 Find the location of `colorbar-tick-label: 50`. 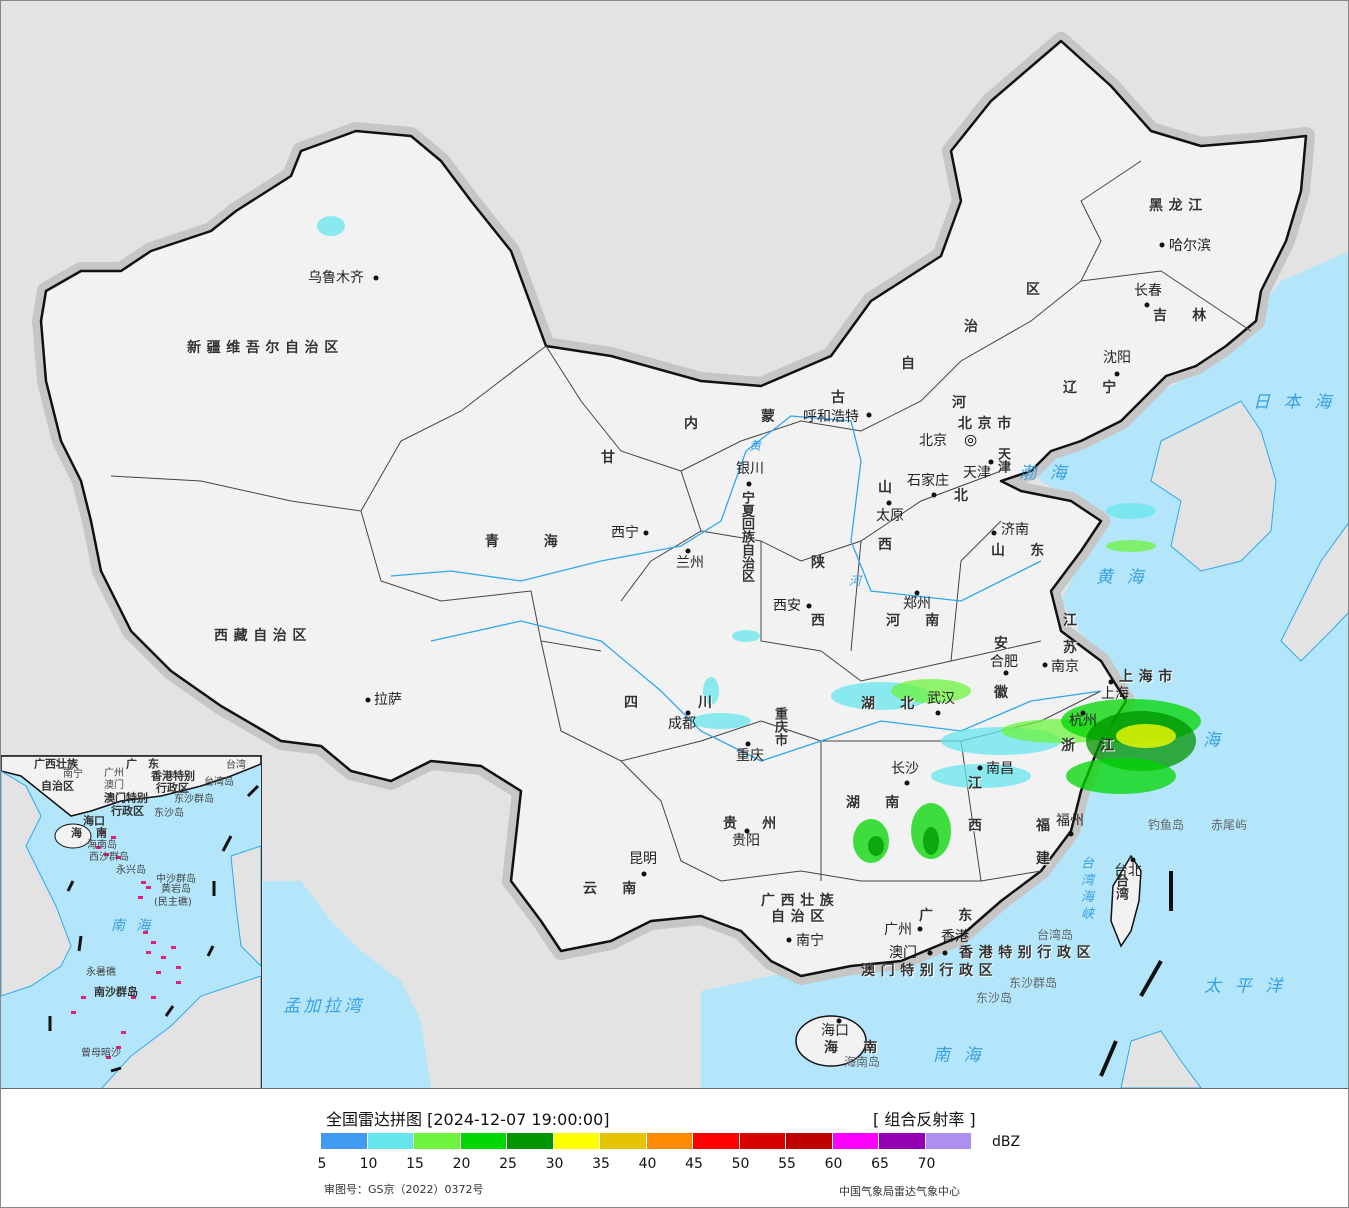

colorbar-tick-label: 50 is located at coordinates (740, 1164).